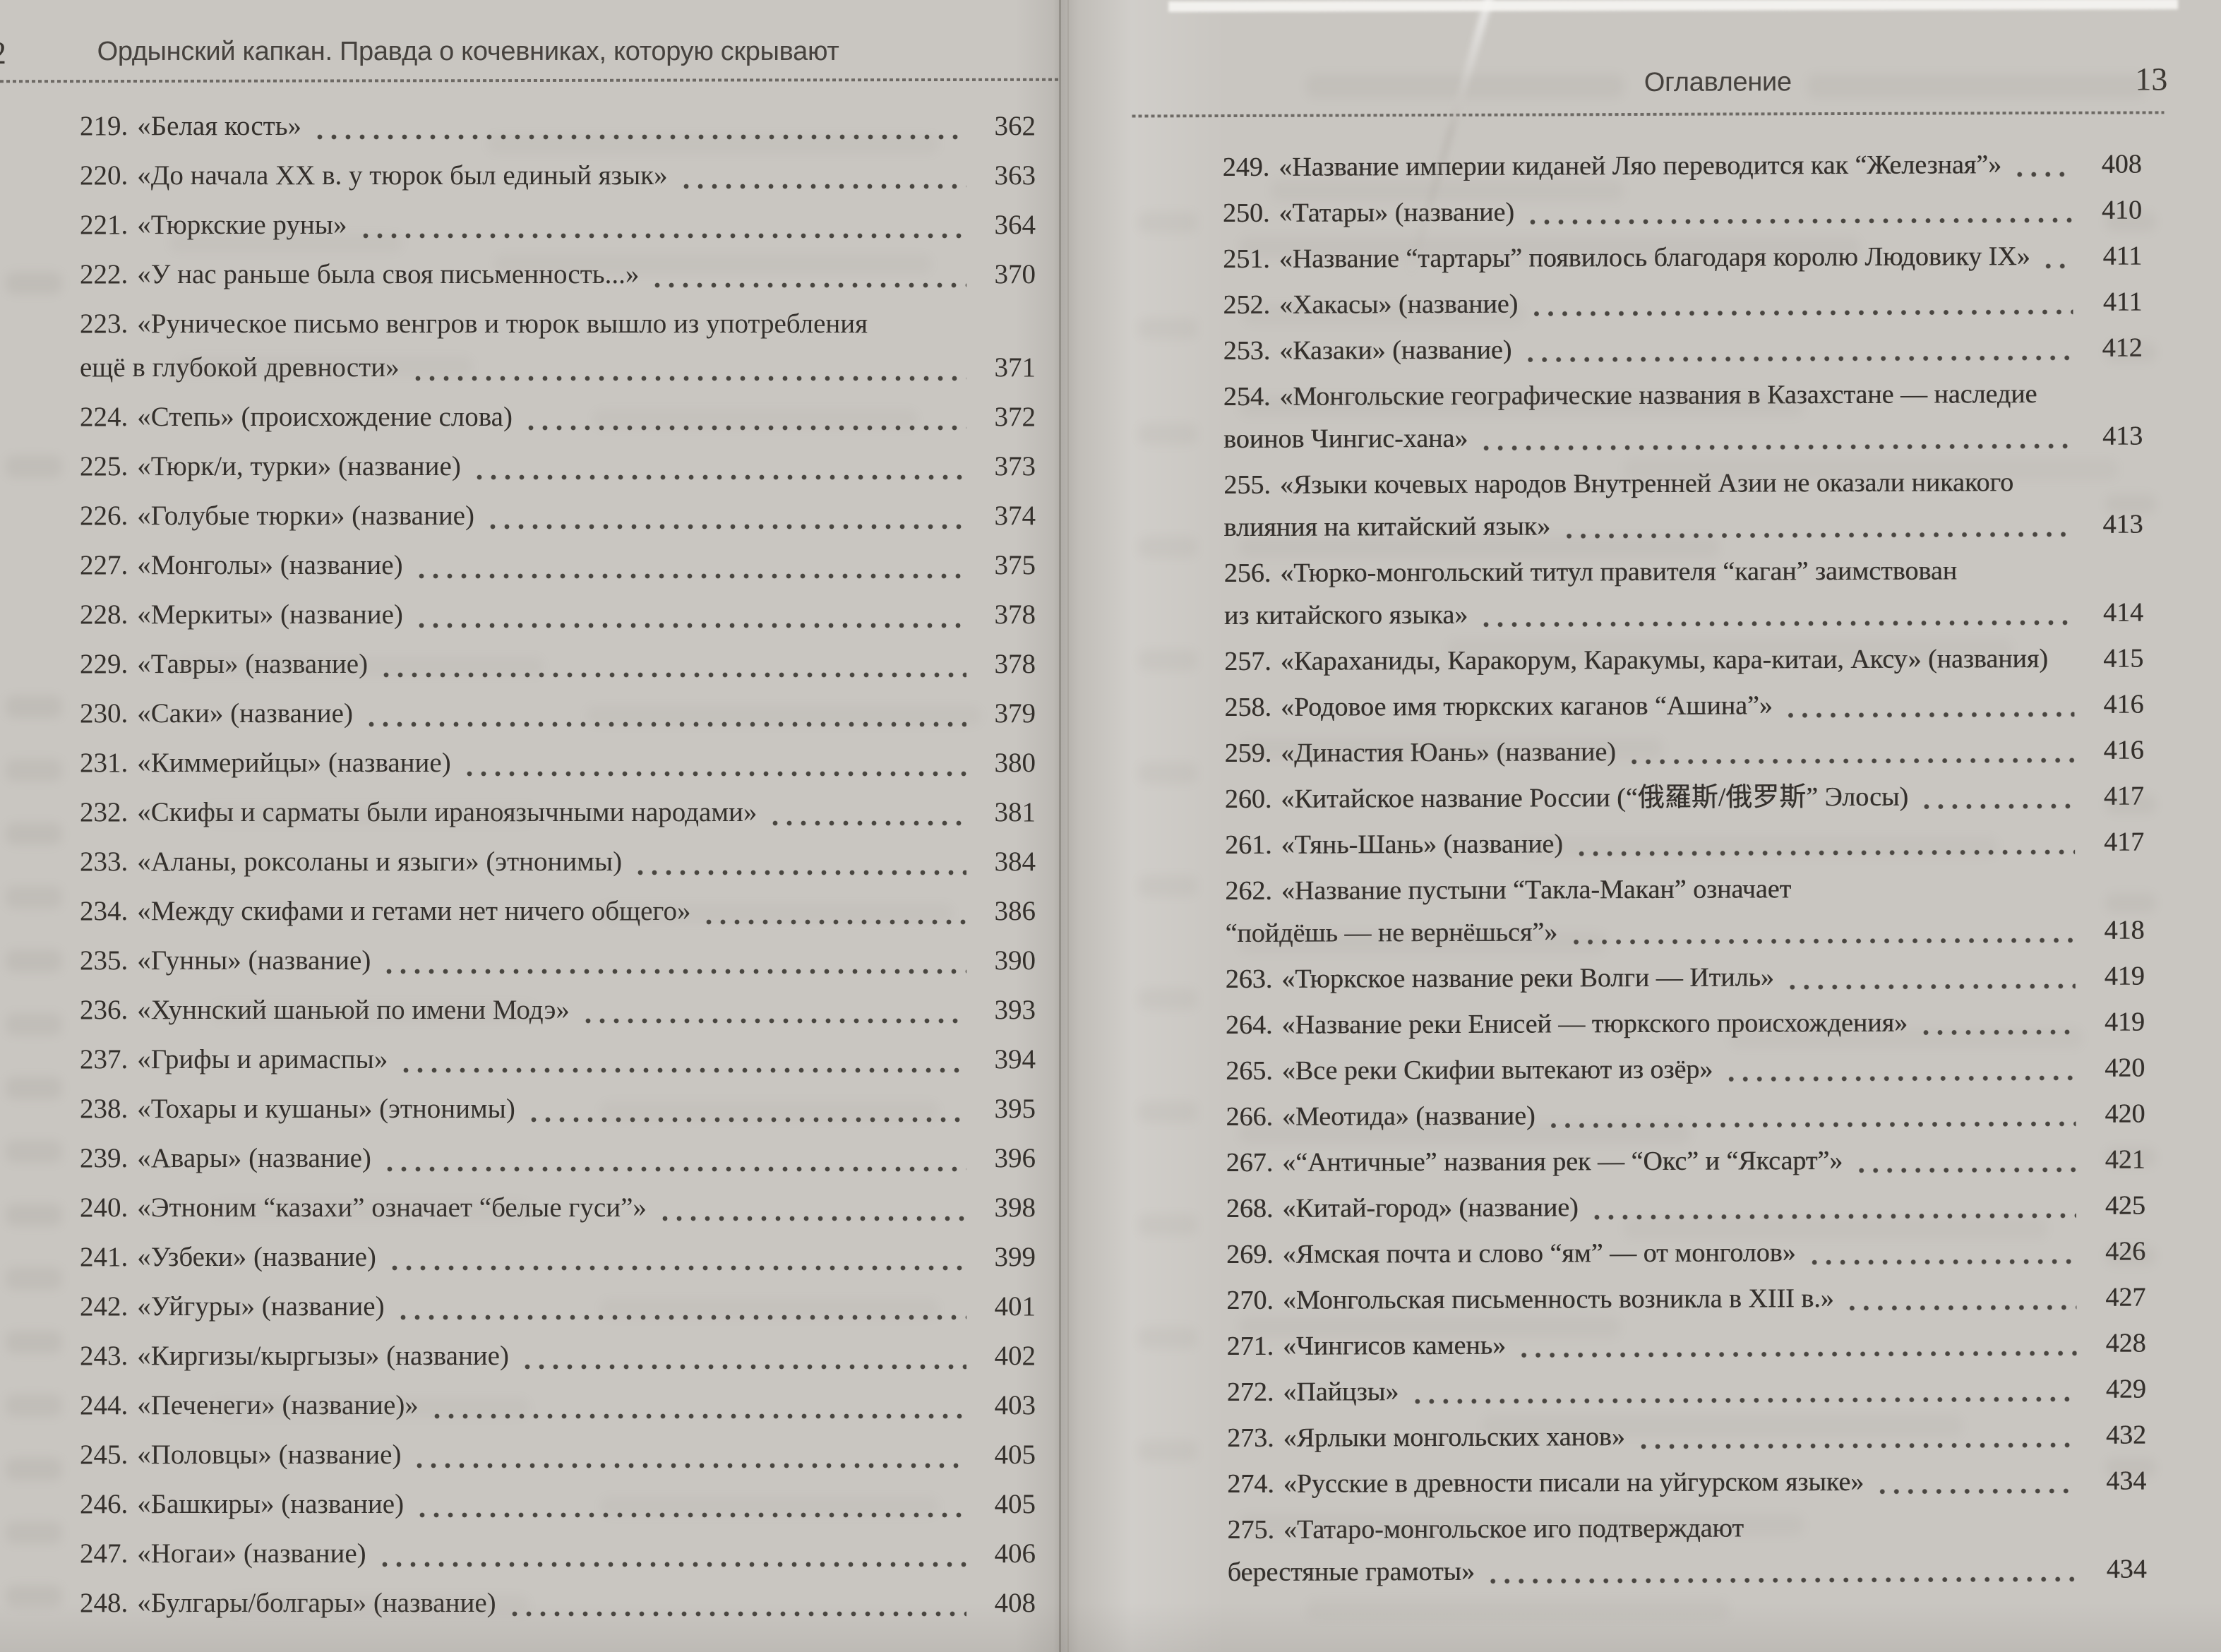 The height and width of the screenshot is (1652, 2221). What do you see at coordinates (1249, 1071) in the screenshot?
I see `entry-number: 265.` at bounding box center [1249, 1071].